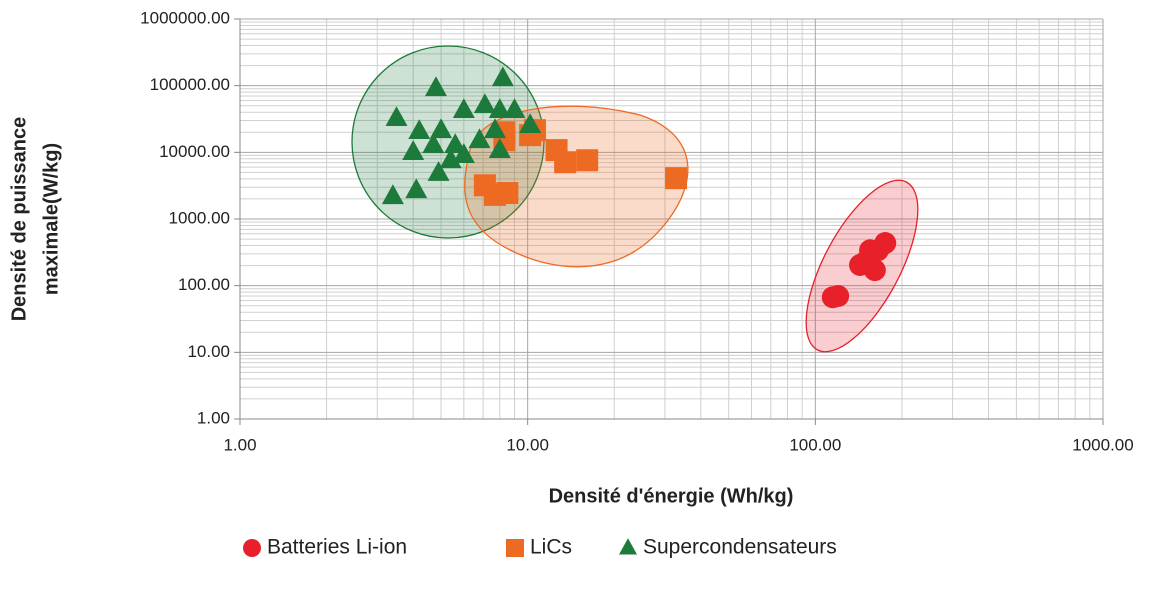 This screenshot has height=592, width=1153. I want to click on legend-label: LiCs, so click(551, 547).